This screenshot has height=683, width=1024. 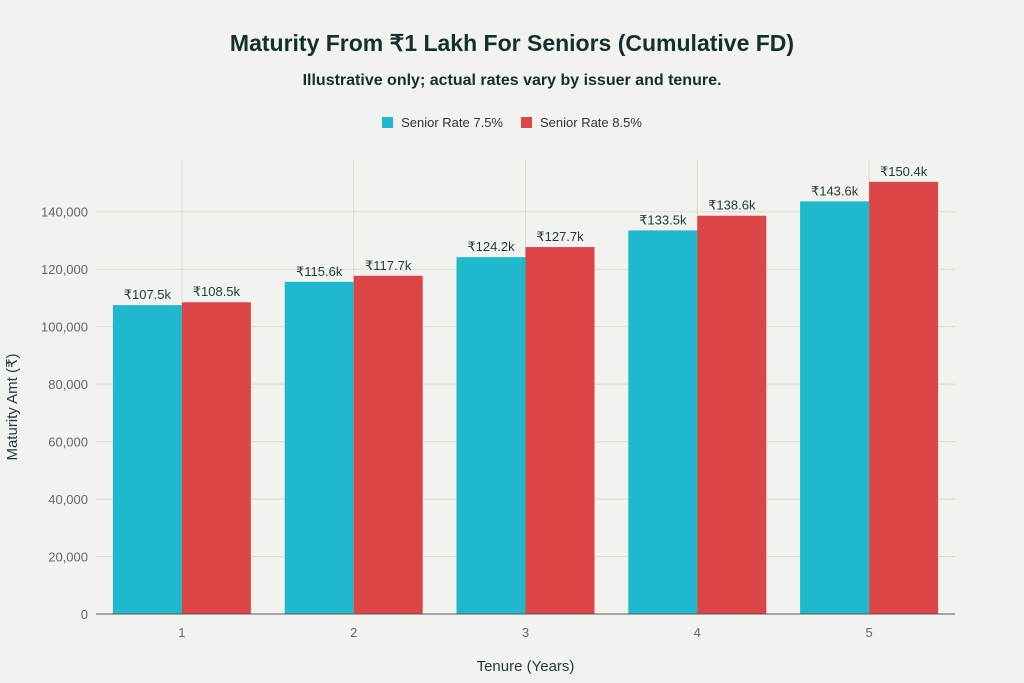 I want to click on x-axis-title: Tenure (Years), so click(x=526, y=666).